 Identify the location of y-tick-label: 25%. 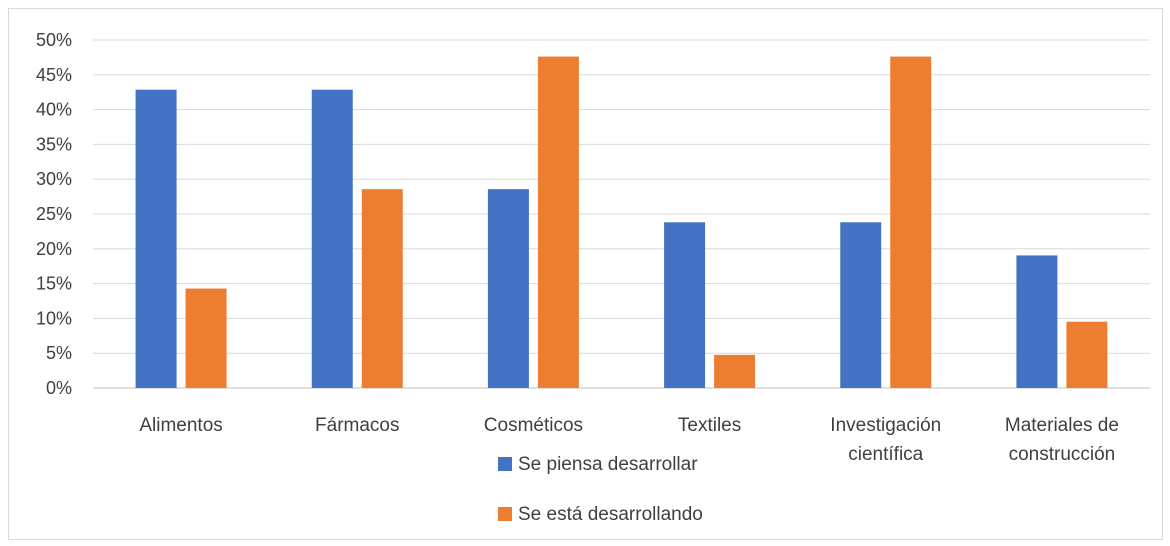
(54, 214).